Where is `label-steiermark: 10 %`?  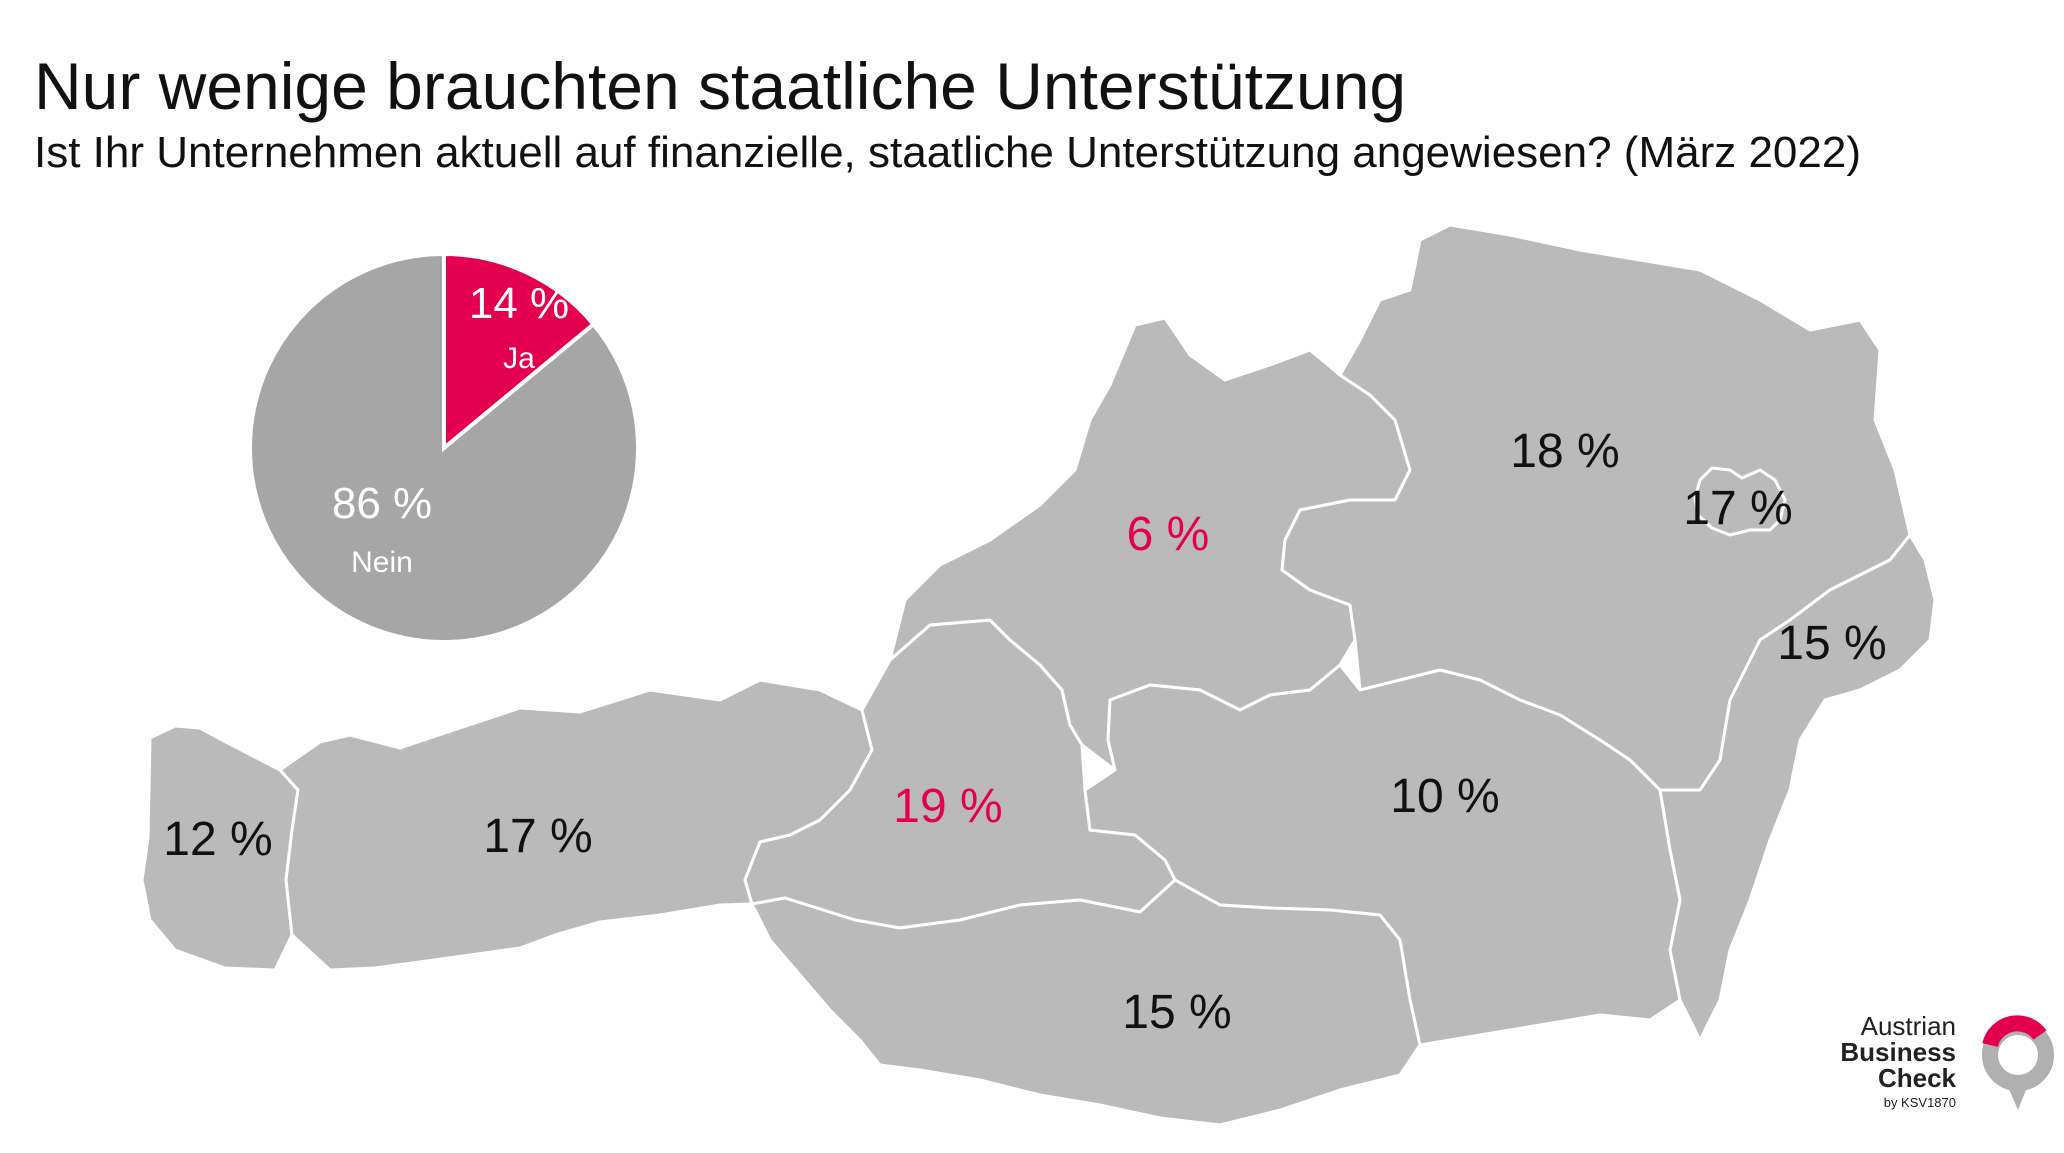
label-steiermark: 10 % is located at coordinates (1444, 796).